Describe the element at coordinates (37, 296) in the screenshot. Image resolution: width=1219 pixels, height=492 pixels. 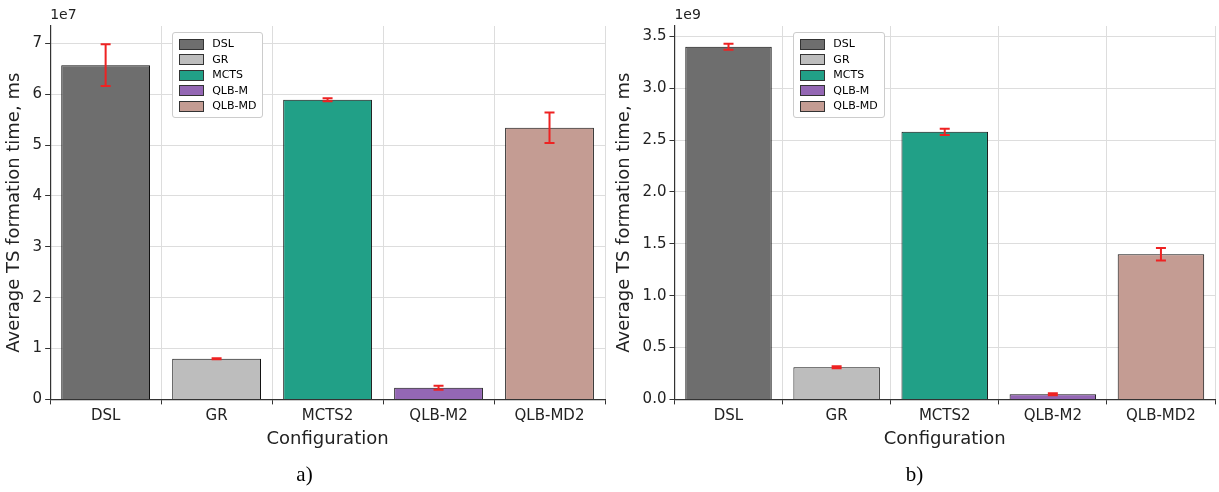
I see `y-tick-label: 2` at that location.